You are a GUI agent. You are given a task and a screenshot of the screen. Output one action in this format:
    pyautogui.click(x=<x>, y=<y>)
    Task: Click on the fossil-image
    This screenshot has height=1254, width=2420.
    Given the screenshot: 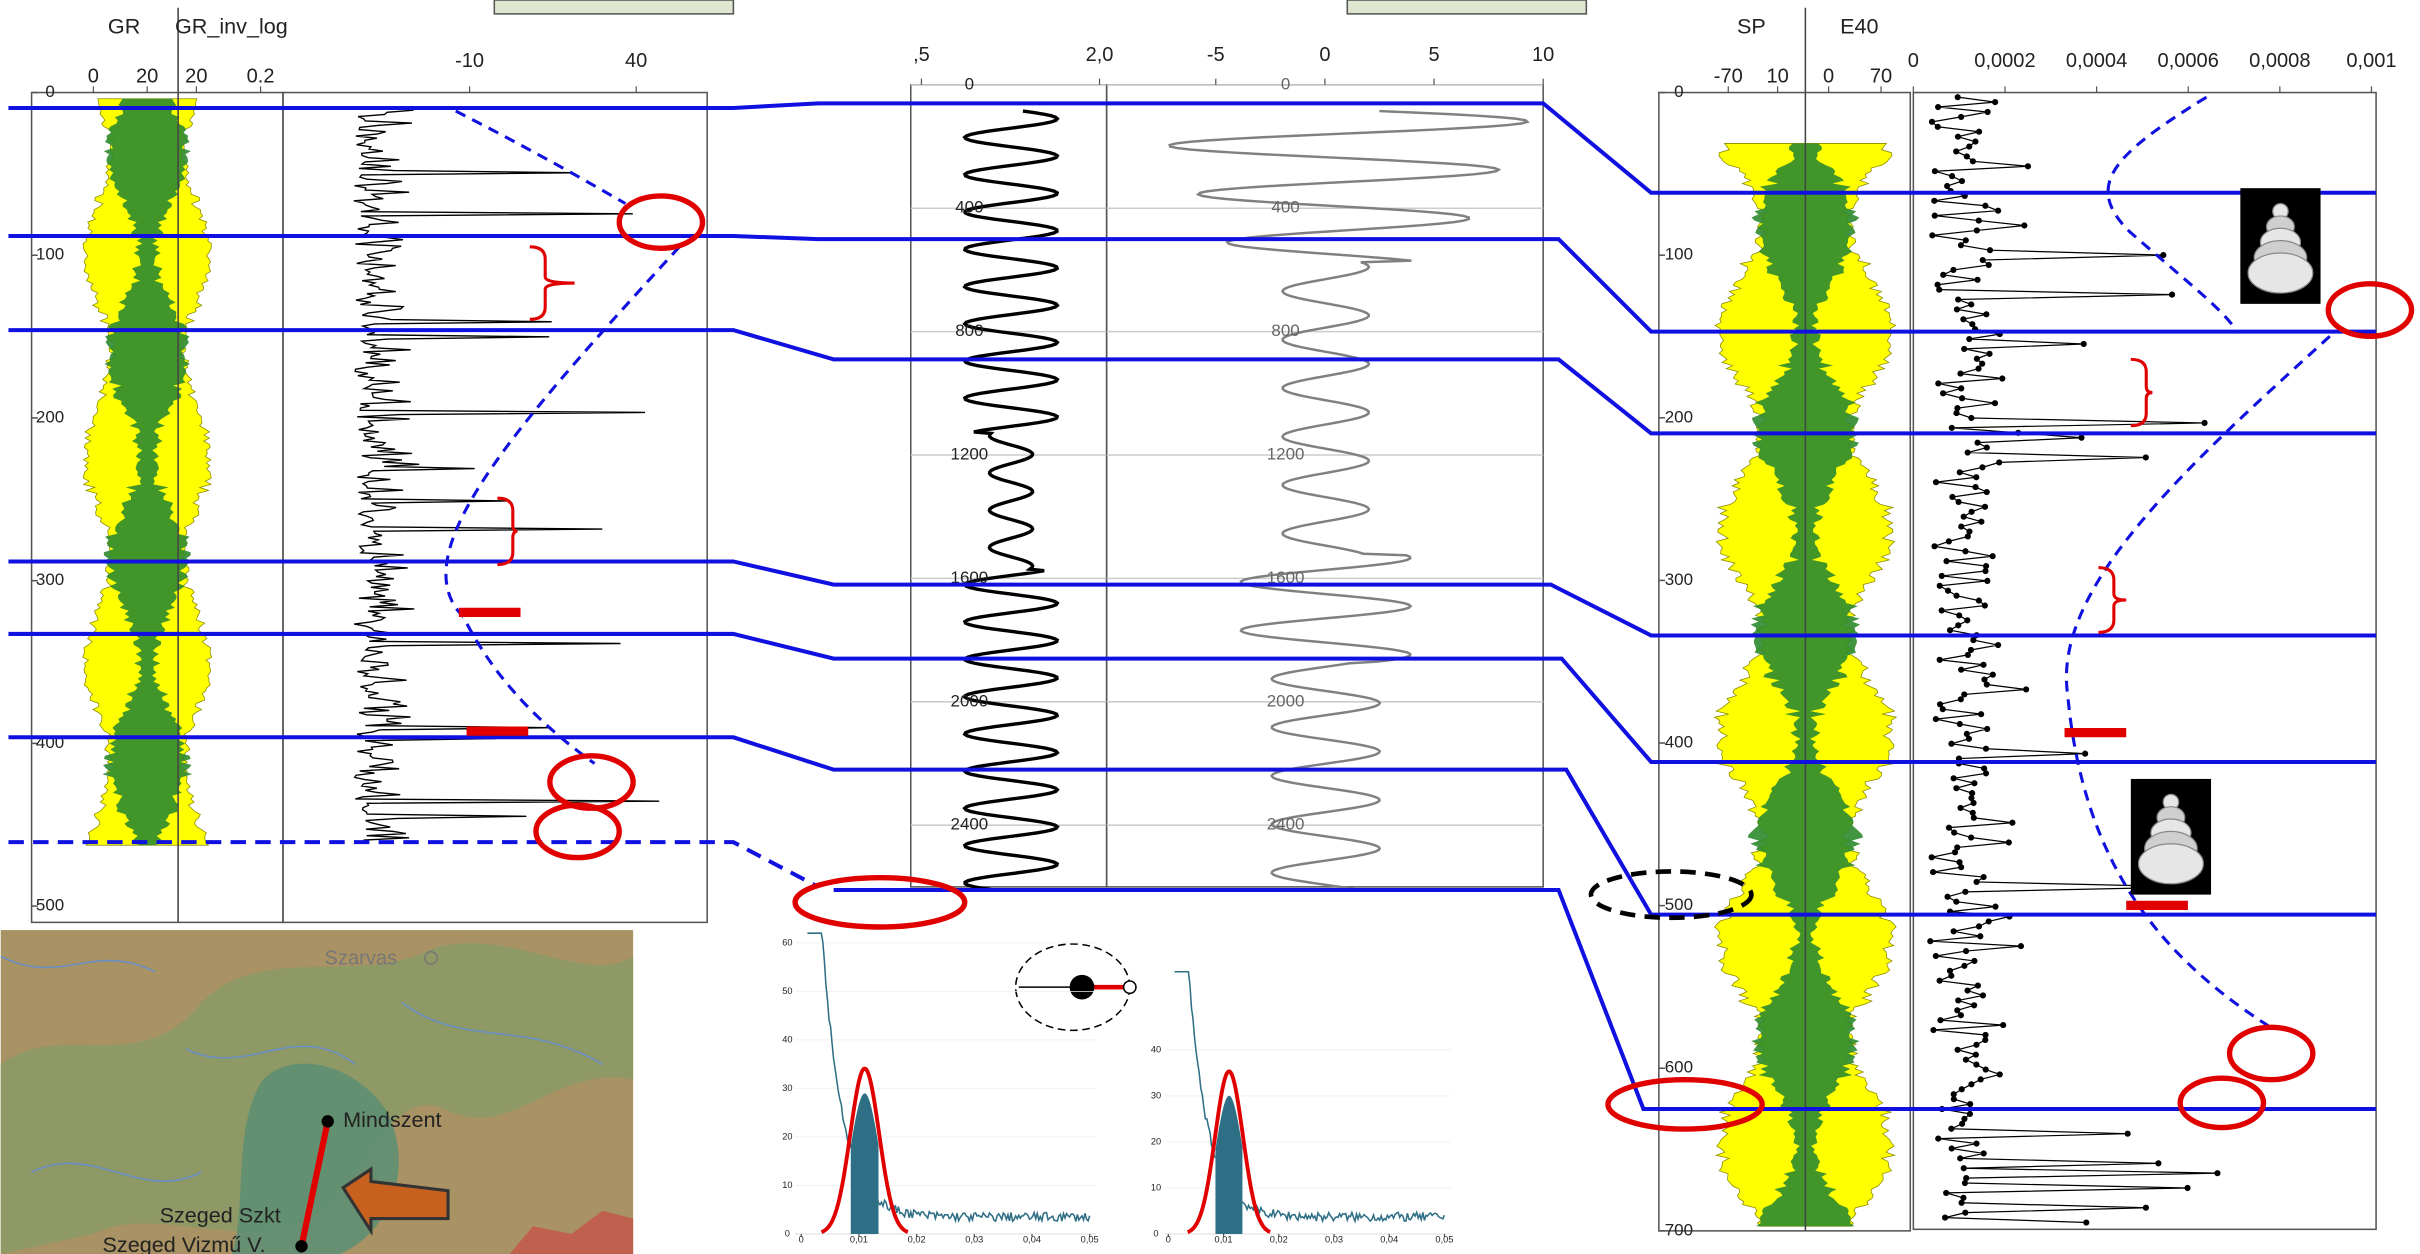 What is the action you would take?
    pyautogui.click(x=2171, y=836)
    